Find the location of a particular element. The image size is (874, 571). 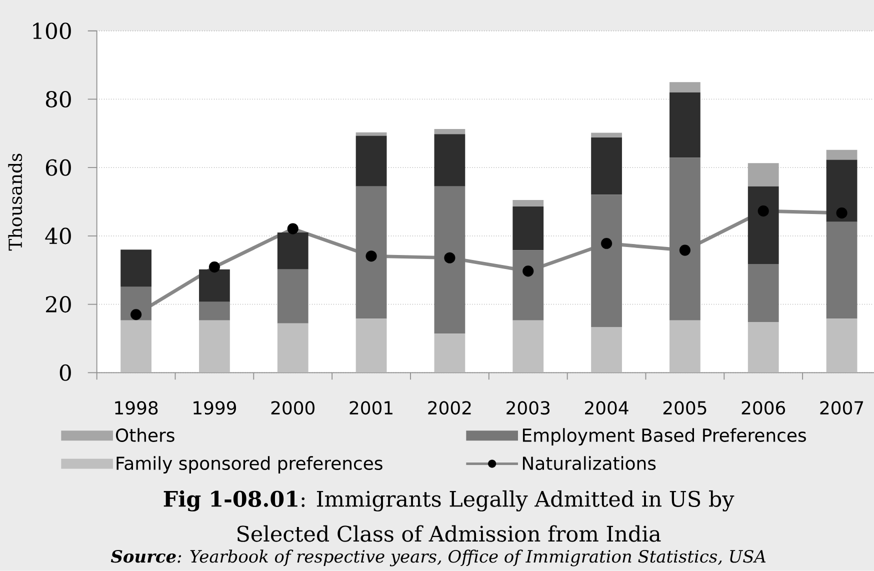

text: Fig 1-08.01: Immigrants Legally Admitted in US by Selected Class of Admission from India is located at coordinates (449, 516).